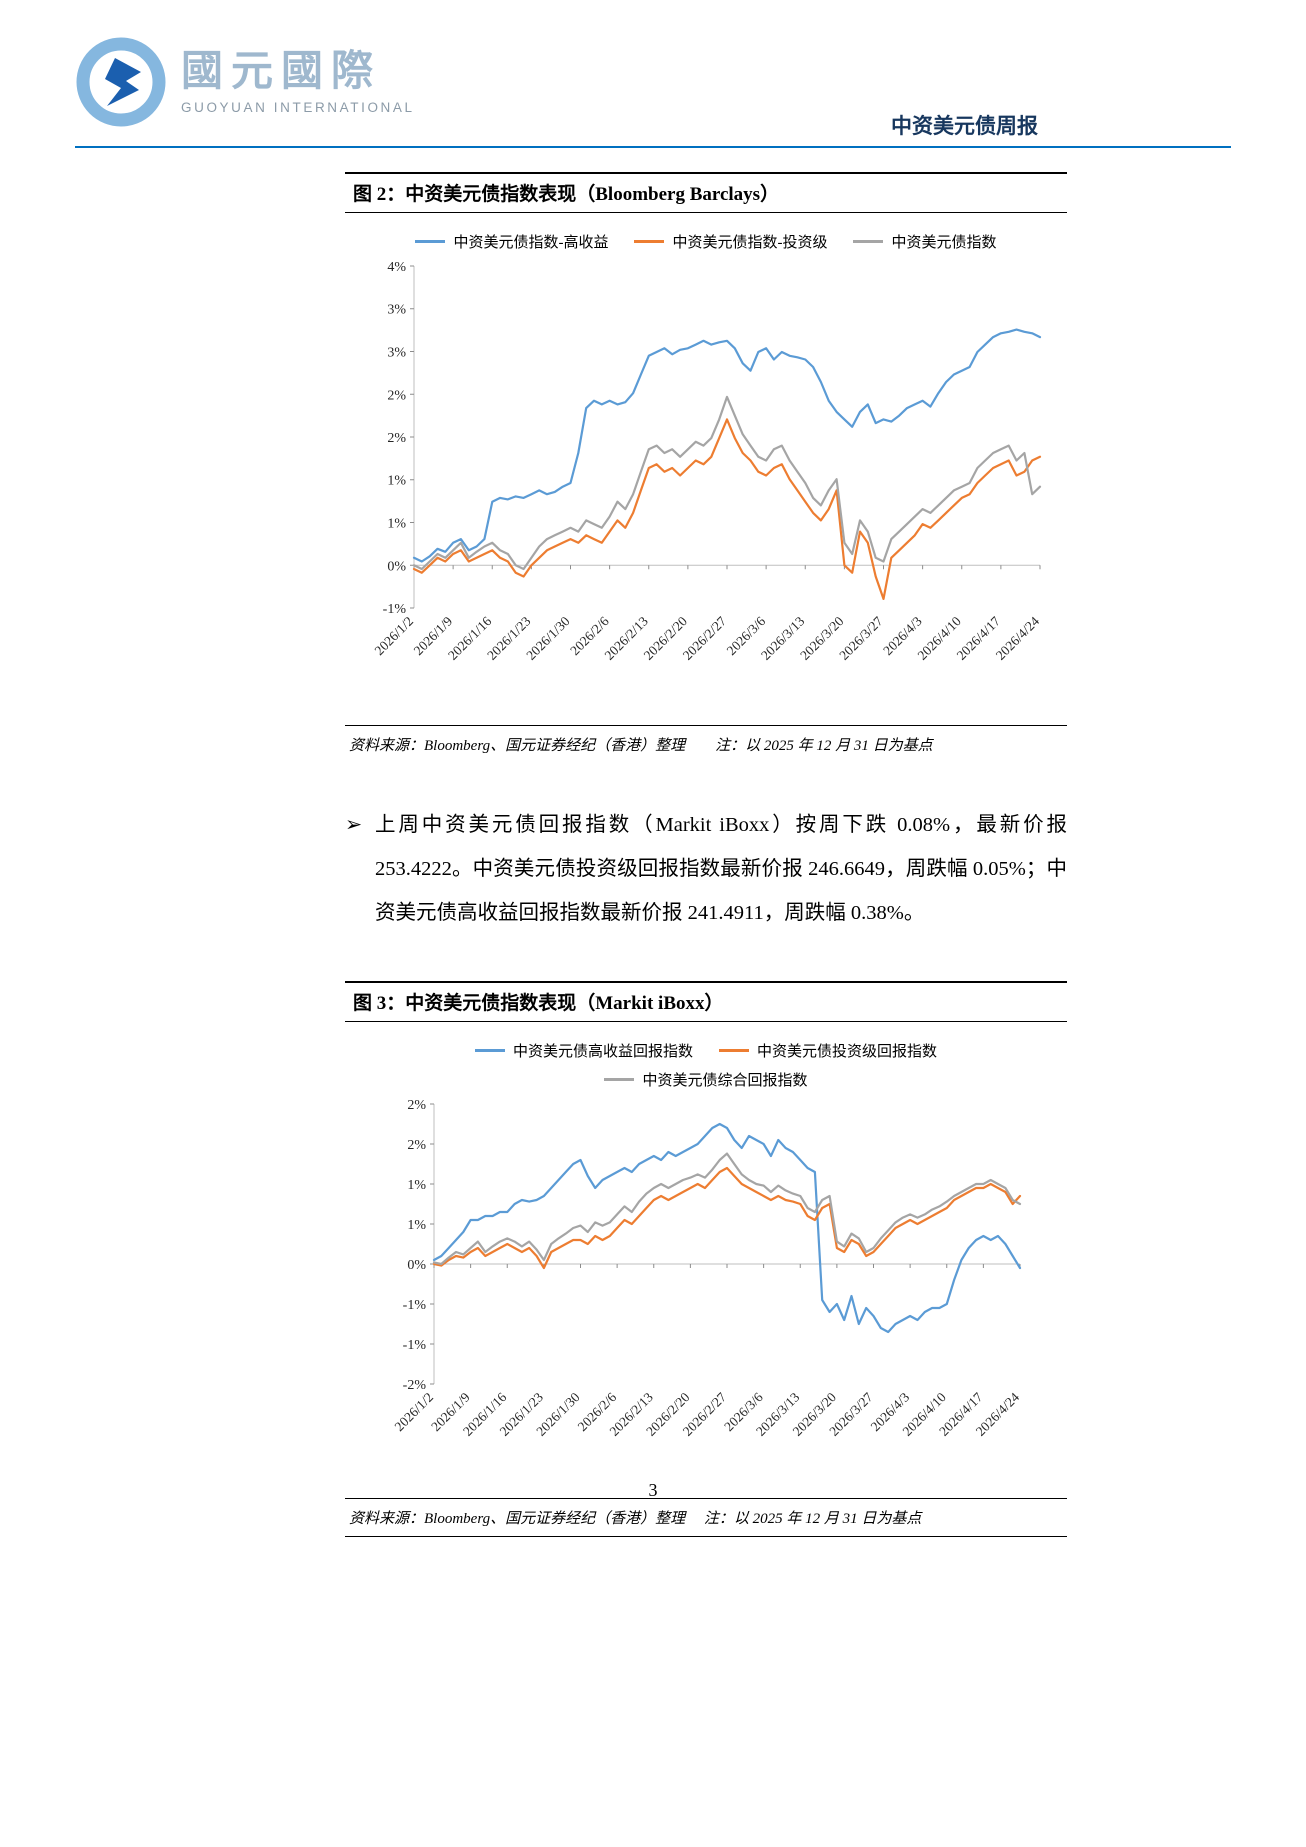  I want to click on chart-legend: 中资美元债指数-高收益 中资美元债指数-投资级 中资美元债指数, so click(706, 241).